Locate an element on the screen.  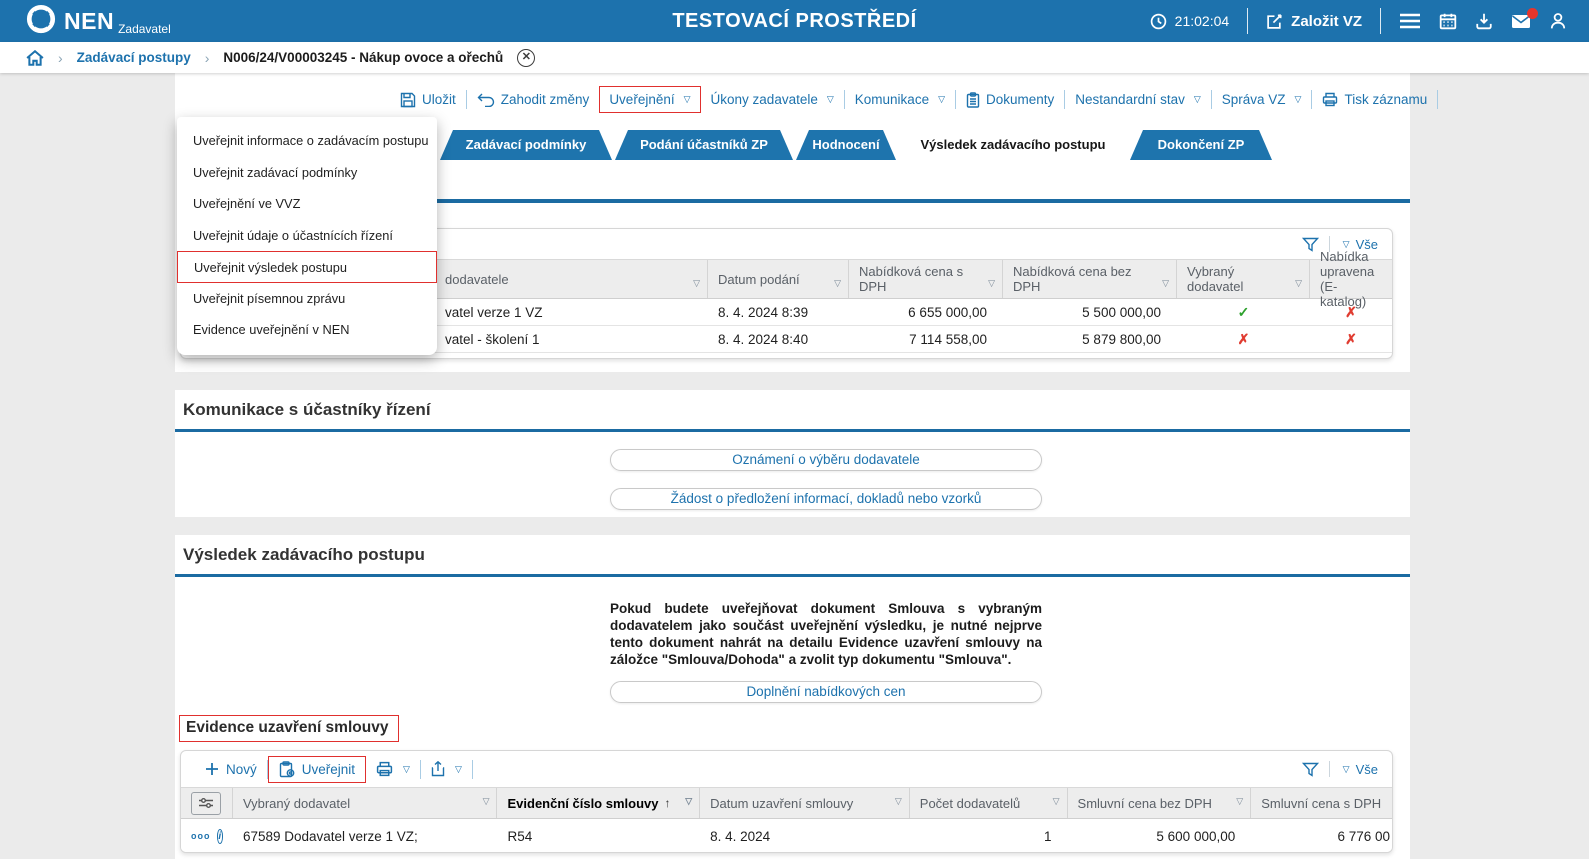
vz-admin-label: Správa VZ is located at coordinates (1253, 99).